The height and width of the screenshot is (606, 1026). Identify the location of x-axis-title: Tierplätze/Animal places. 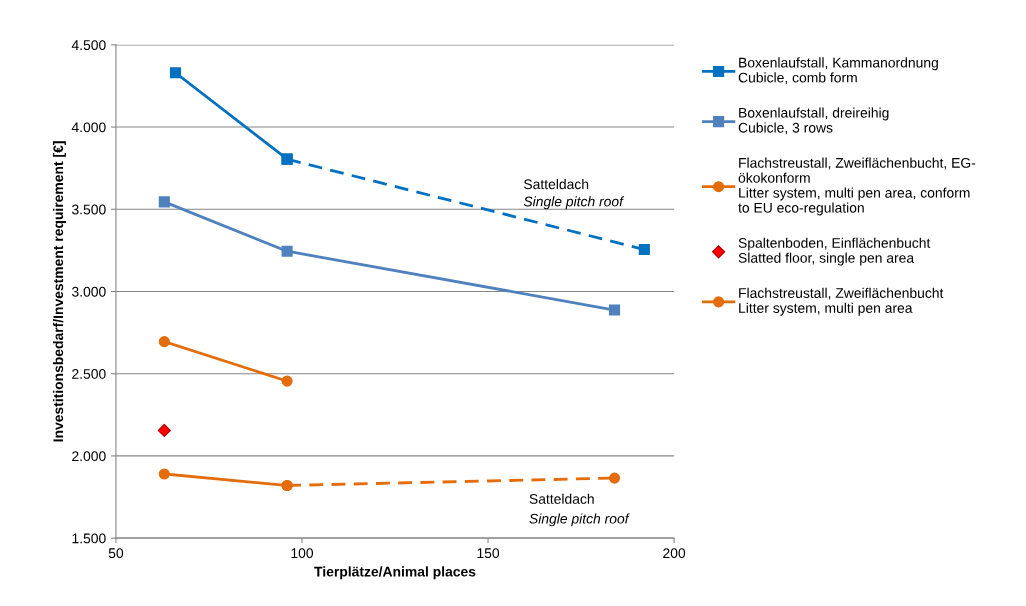
(395, 573).